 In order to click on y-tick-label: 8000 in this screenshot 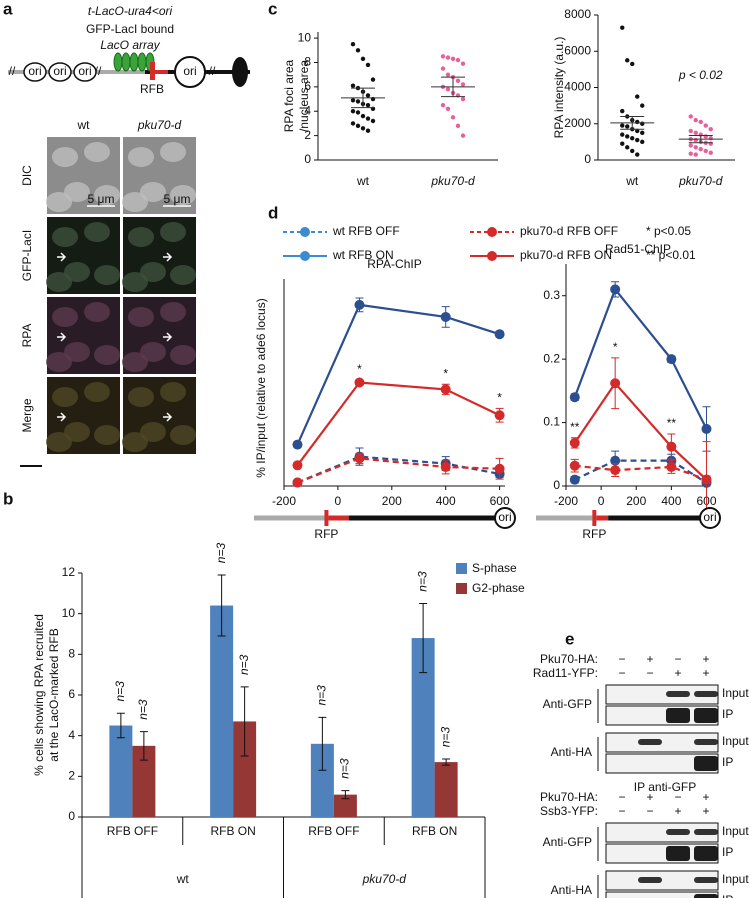, I will do `click(577, 14)`.